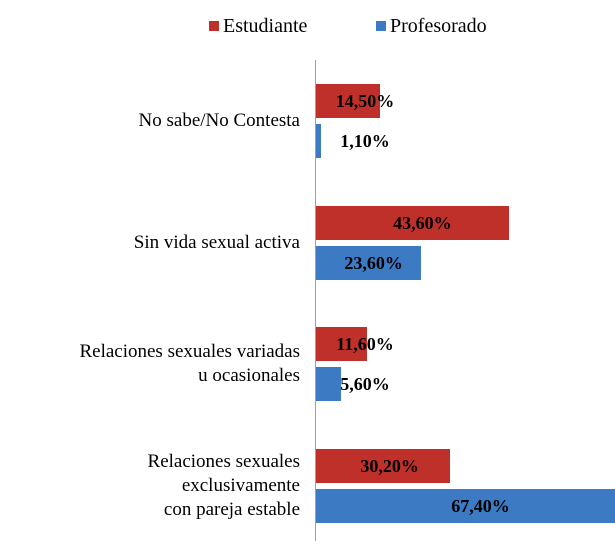  Describe the element at coordinates (480, 505) in the screenshot. I see `value-label: 67,40%` at that location.